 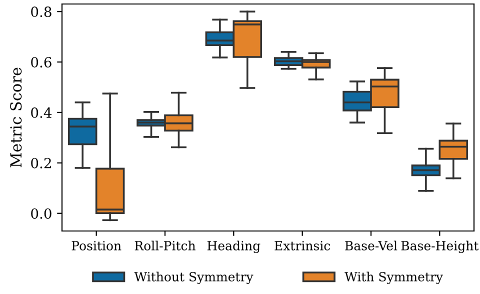 What do you see at coordinates (16, 118) in the screenshot?
I see `y-axis-title: Metric Score` at bounding box center [16, 118].